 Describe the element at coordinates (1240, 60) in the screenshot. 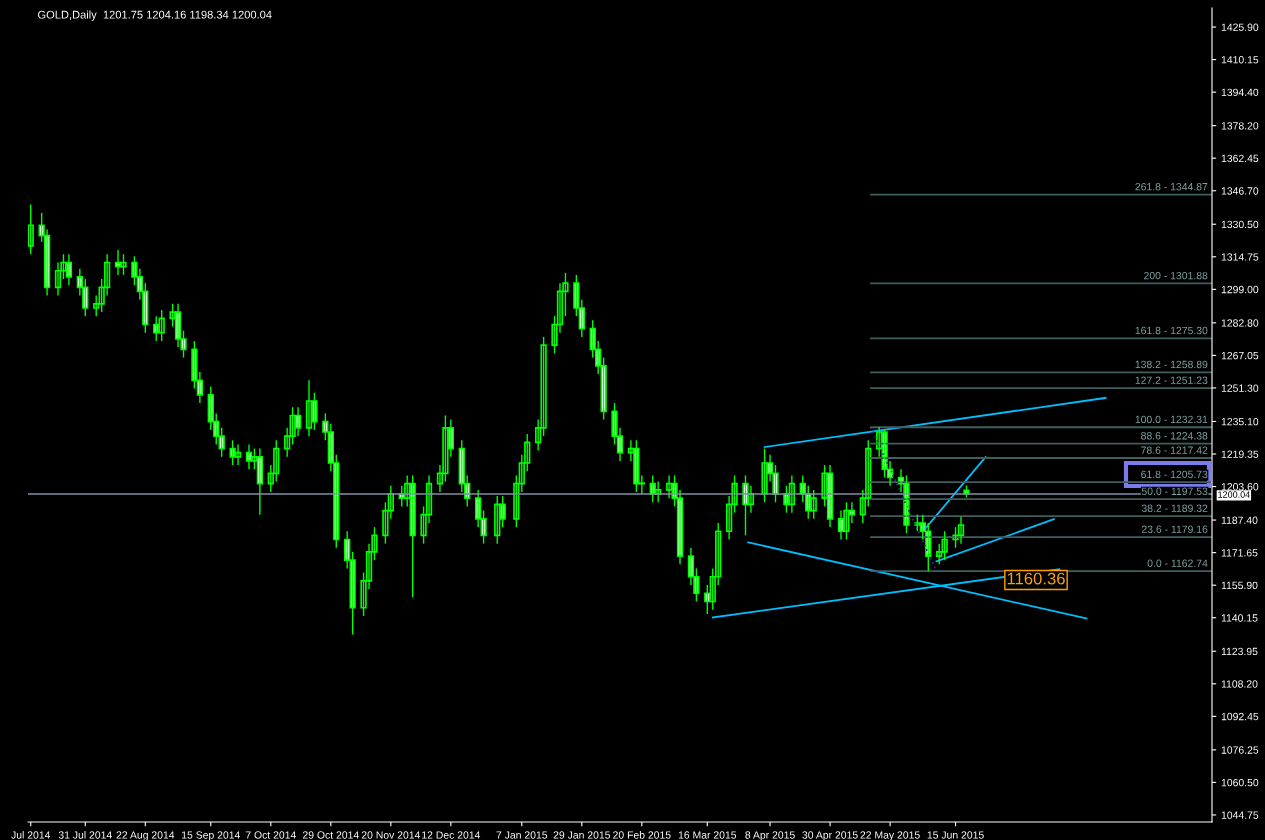

I see `y-tick-label: 1410.15` at that location.